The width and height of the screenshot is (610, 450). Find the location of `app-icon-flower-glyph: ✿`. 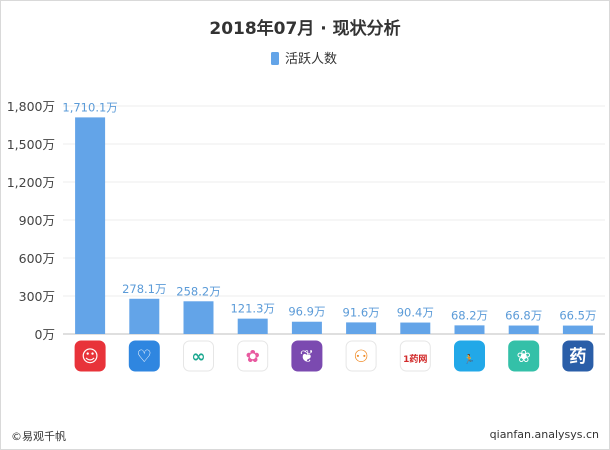

app-icon-flower-glyph: ✿ is located at coordinates (253, 357).